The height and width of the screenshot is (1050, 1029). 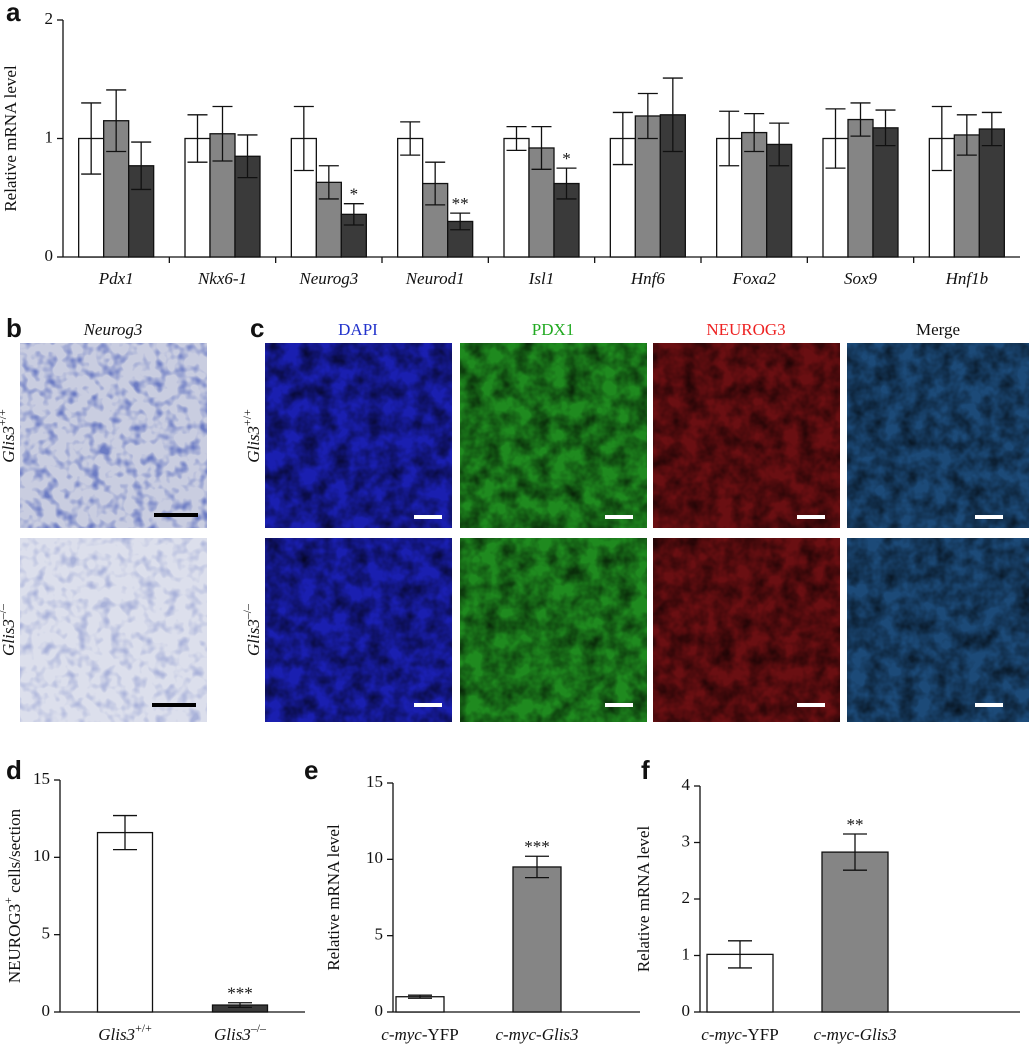 I want to click on scale-bars, so click(x=708, y=611).